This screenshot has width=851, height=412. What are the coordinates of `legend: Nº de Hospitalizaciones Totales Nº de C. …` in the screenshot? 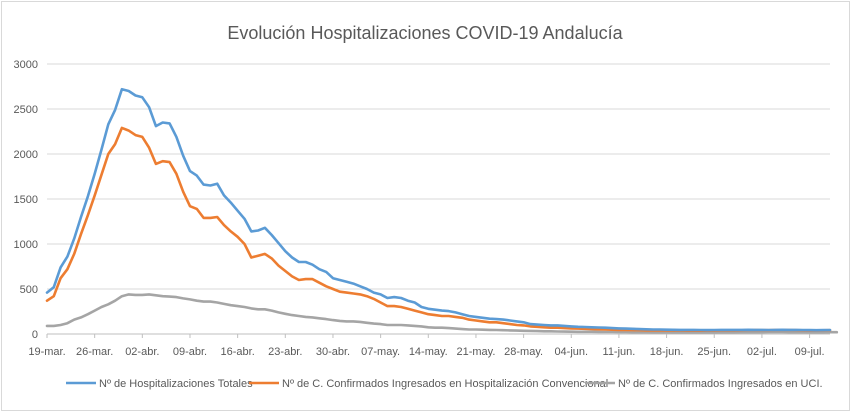 It's located at (444, 384).